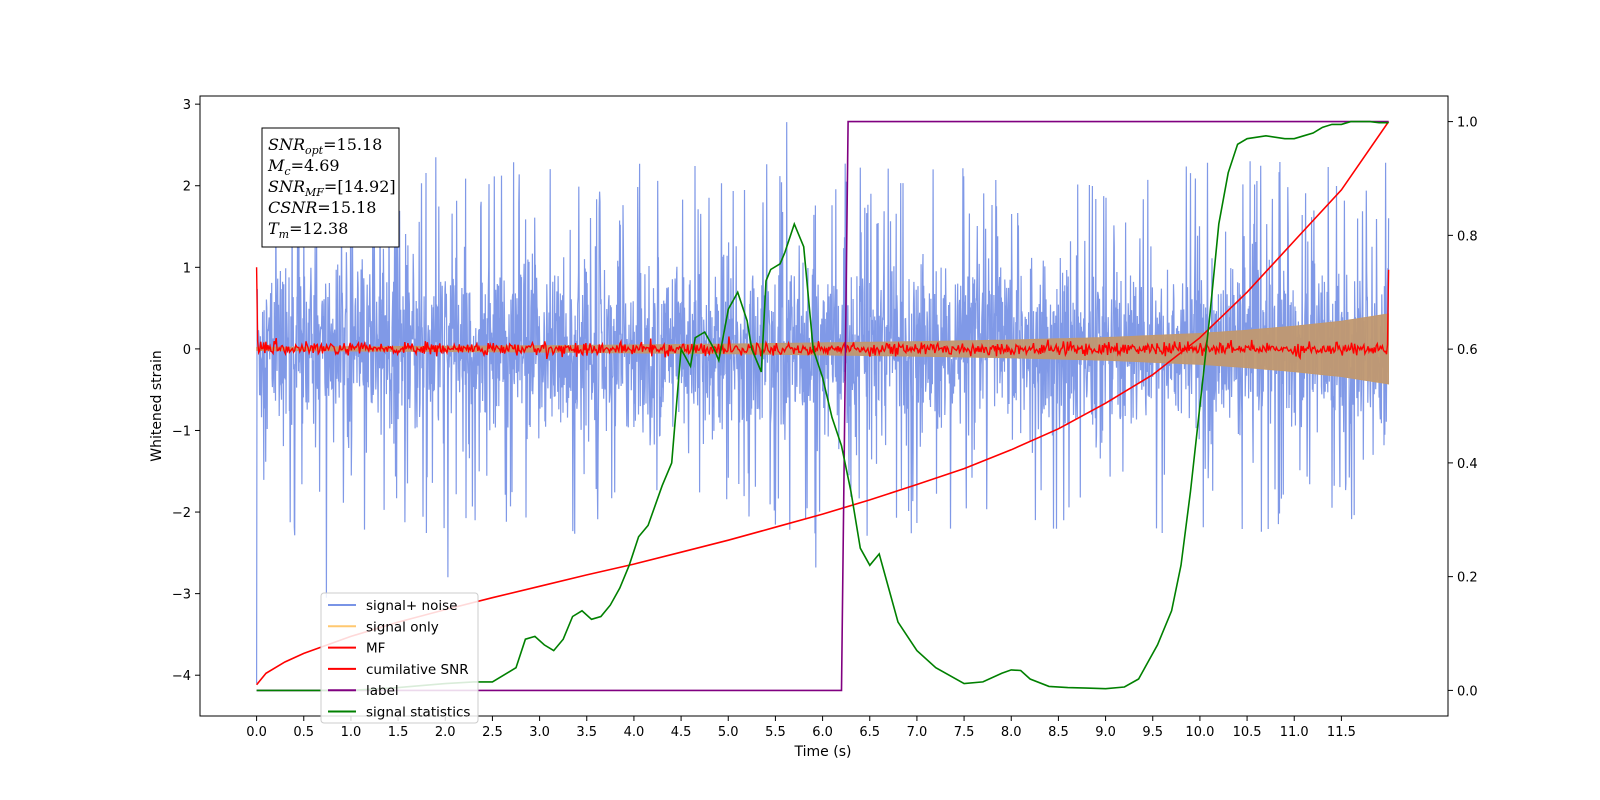  I want to click on series-mf, so click(822, 314).